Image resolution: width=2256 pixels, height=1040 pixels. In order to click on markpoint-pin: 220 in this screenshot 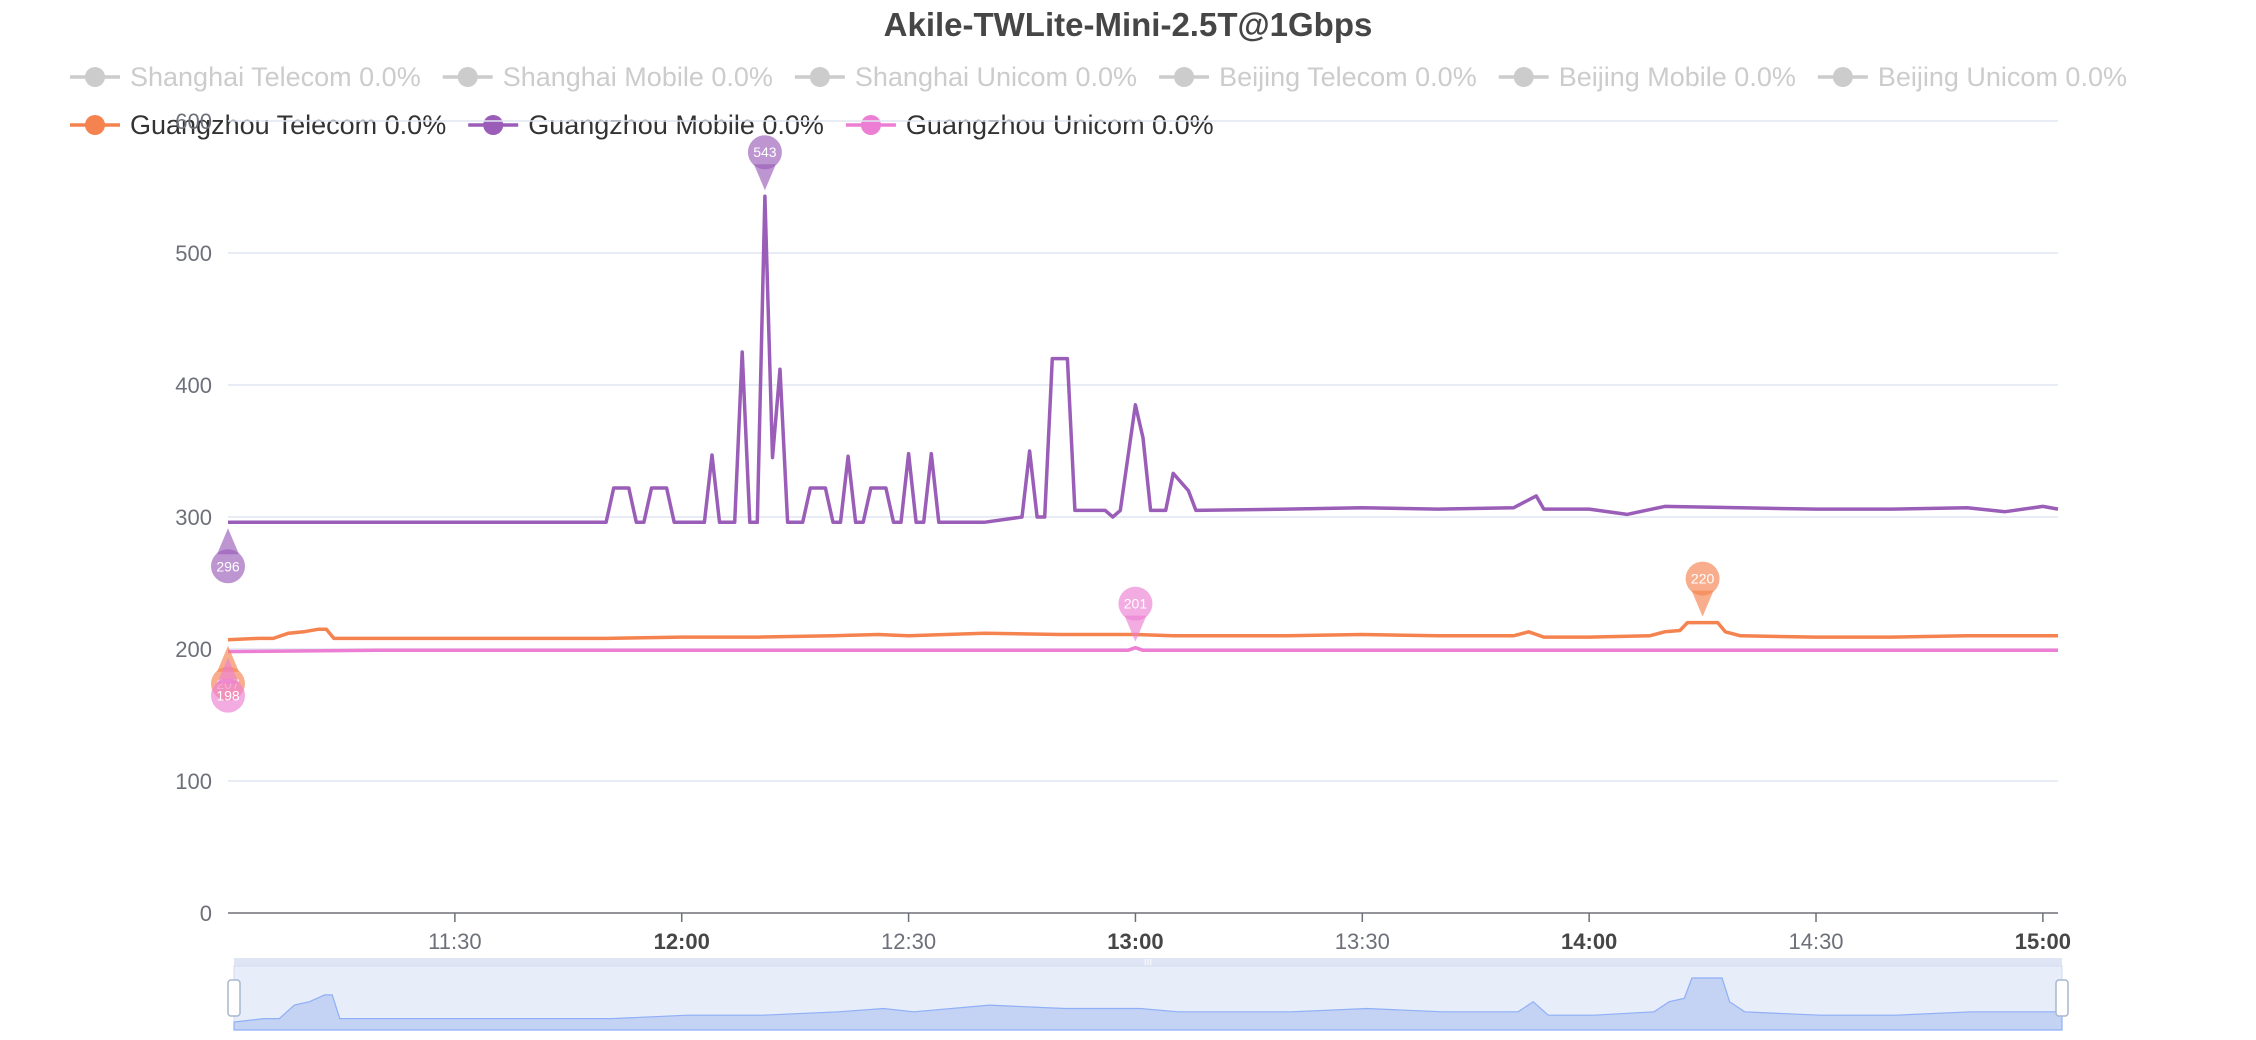, I will do `click(1702, 589)`.